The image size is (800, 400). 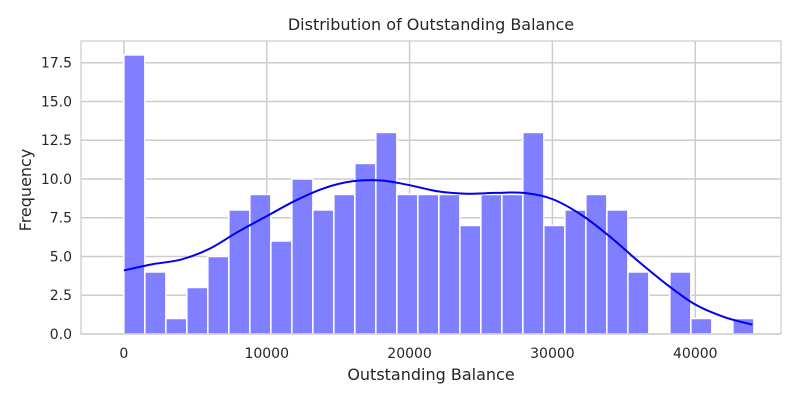 What do you see at coordinates (56, 102) in the screenshot?
I see `y-tick-label: 15.0` at bounding box center [56, 102].